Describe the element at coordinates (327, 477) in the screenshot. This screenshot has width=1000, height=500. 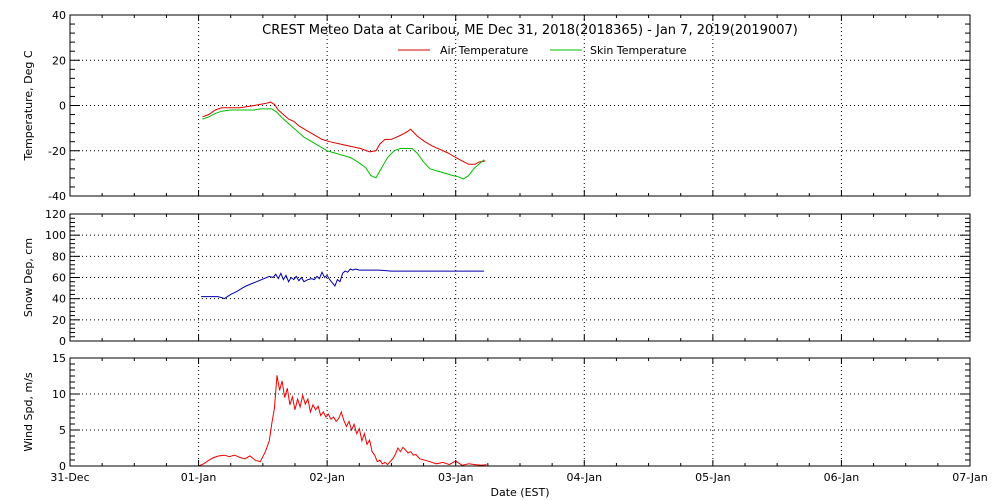
I see `x-tick-label: 02-Jan` at that location.